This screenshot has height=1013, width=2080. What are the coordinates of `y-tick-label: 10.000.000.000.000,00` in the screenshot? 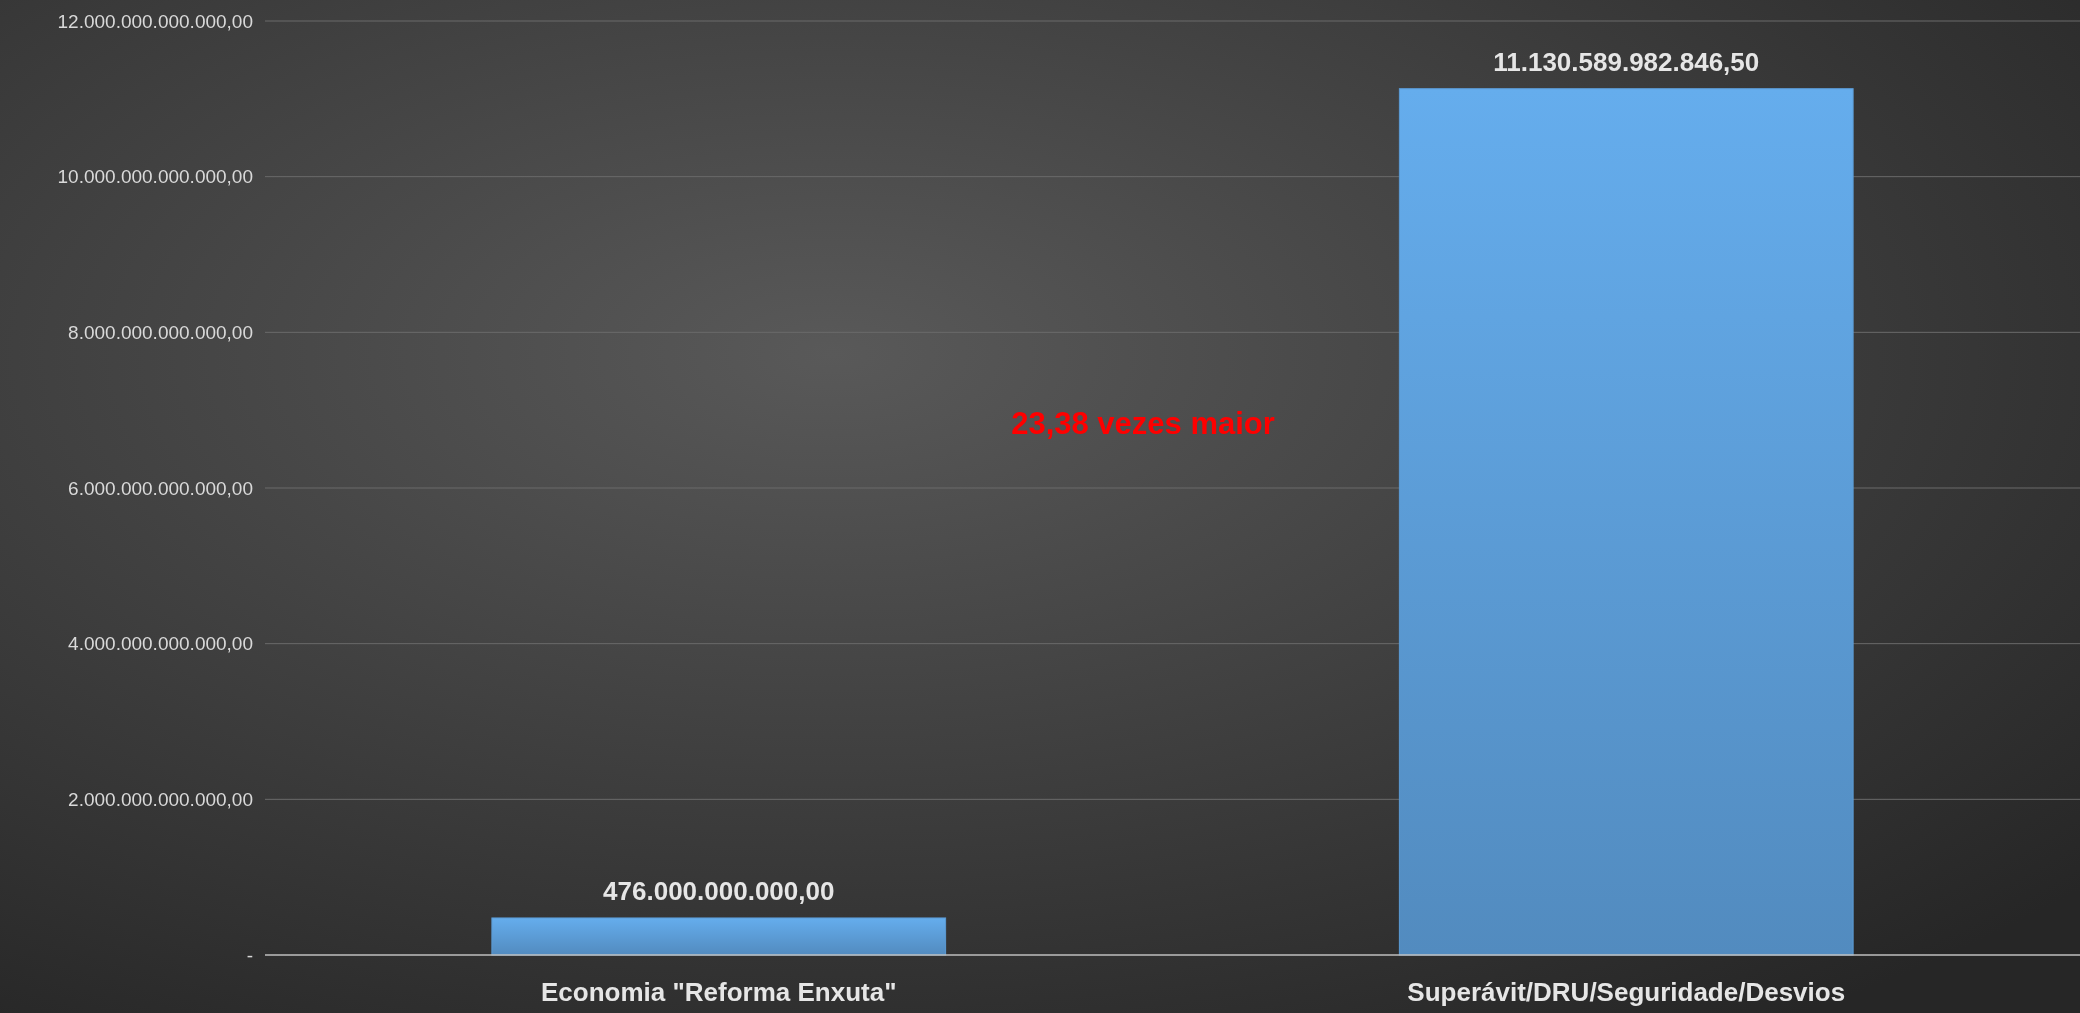 It's located at (155, 177).